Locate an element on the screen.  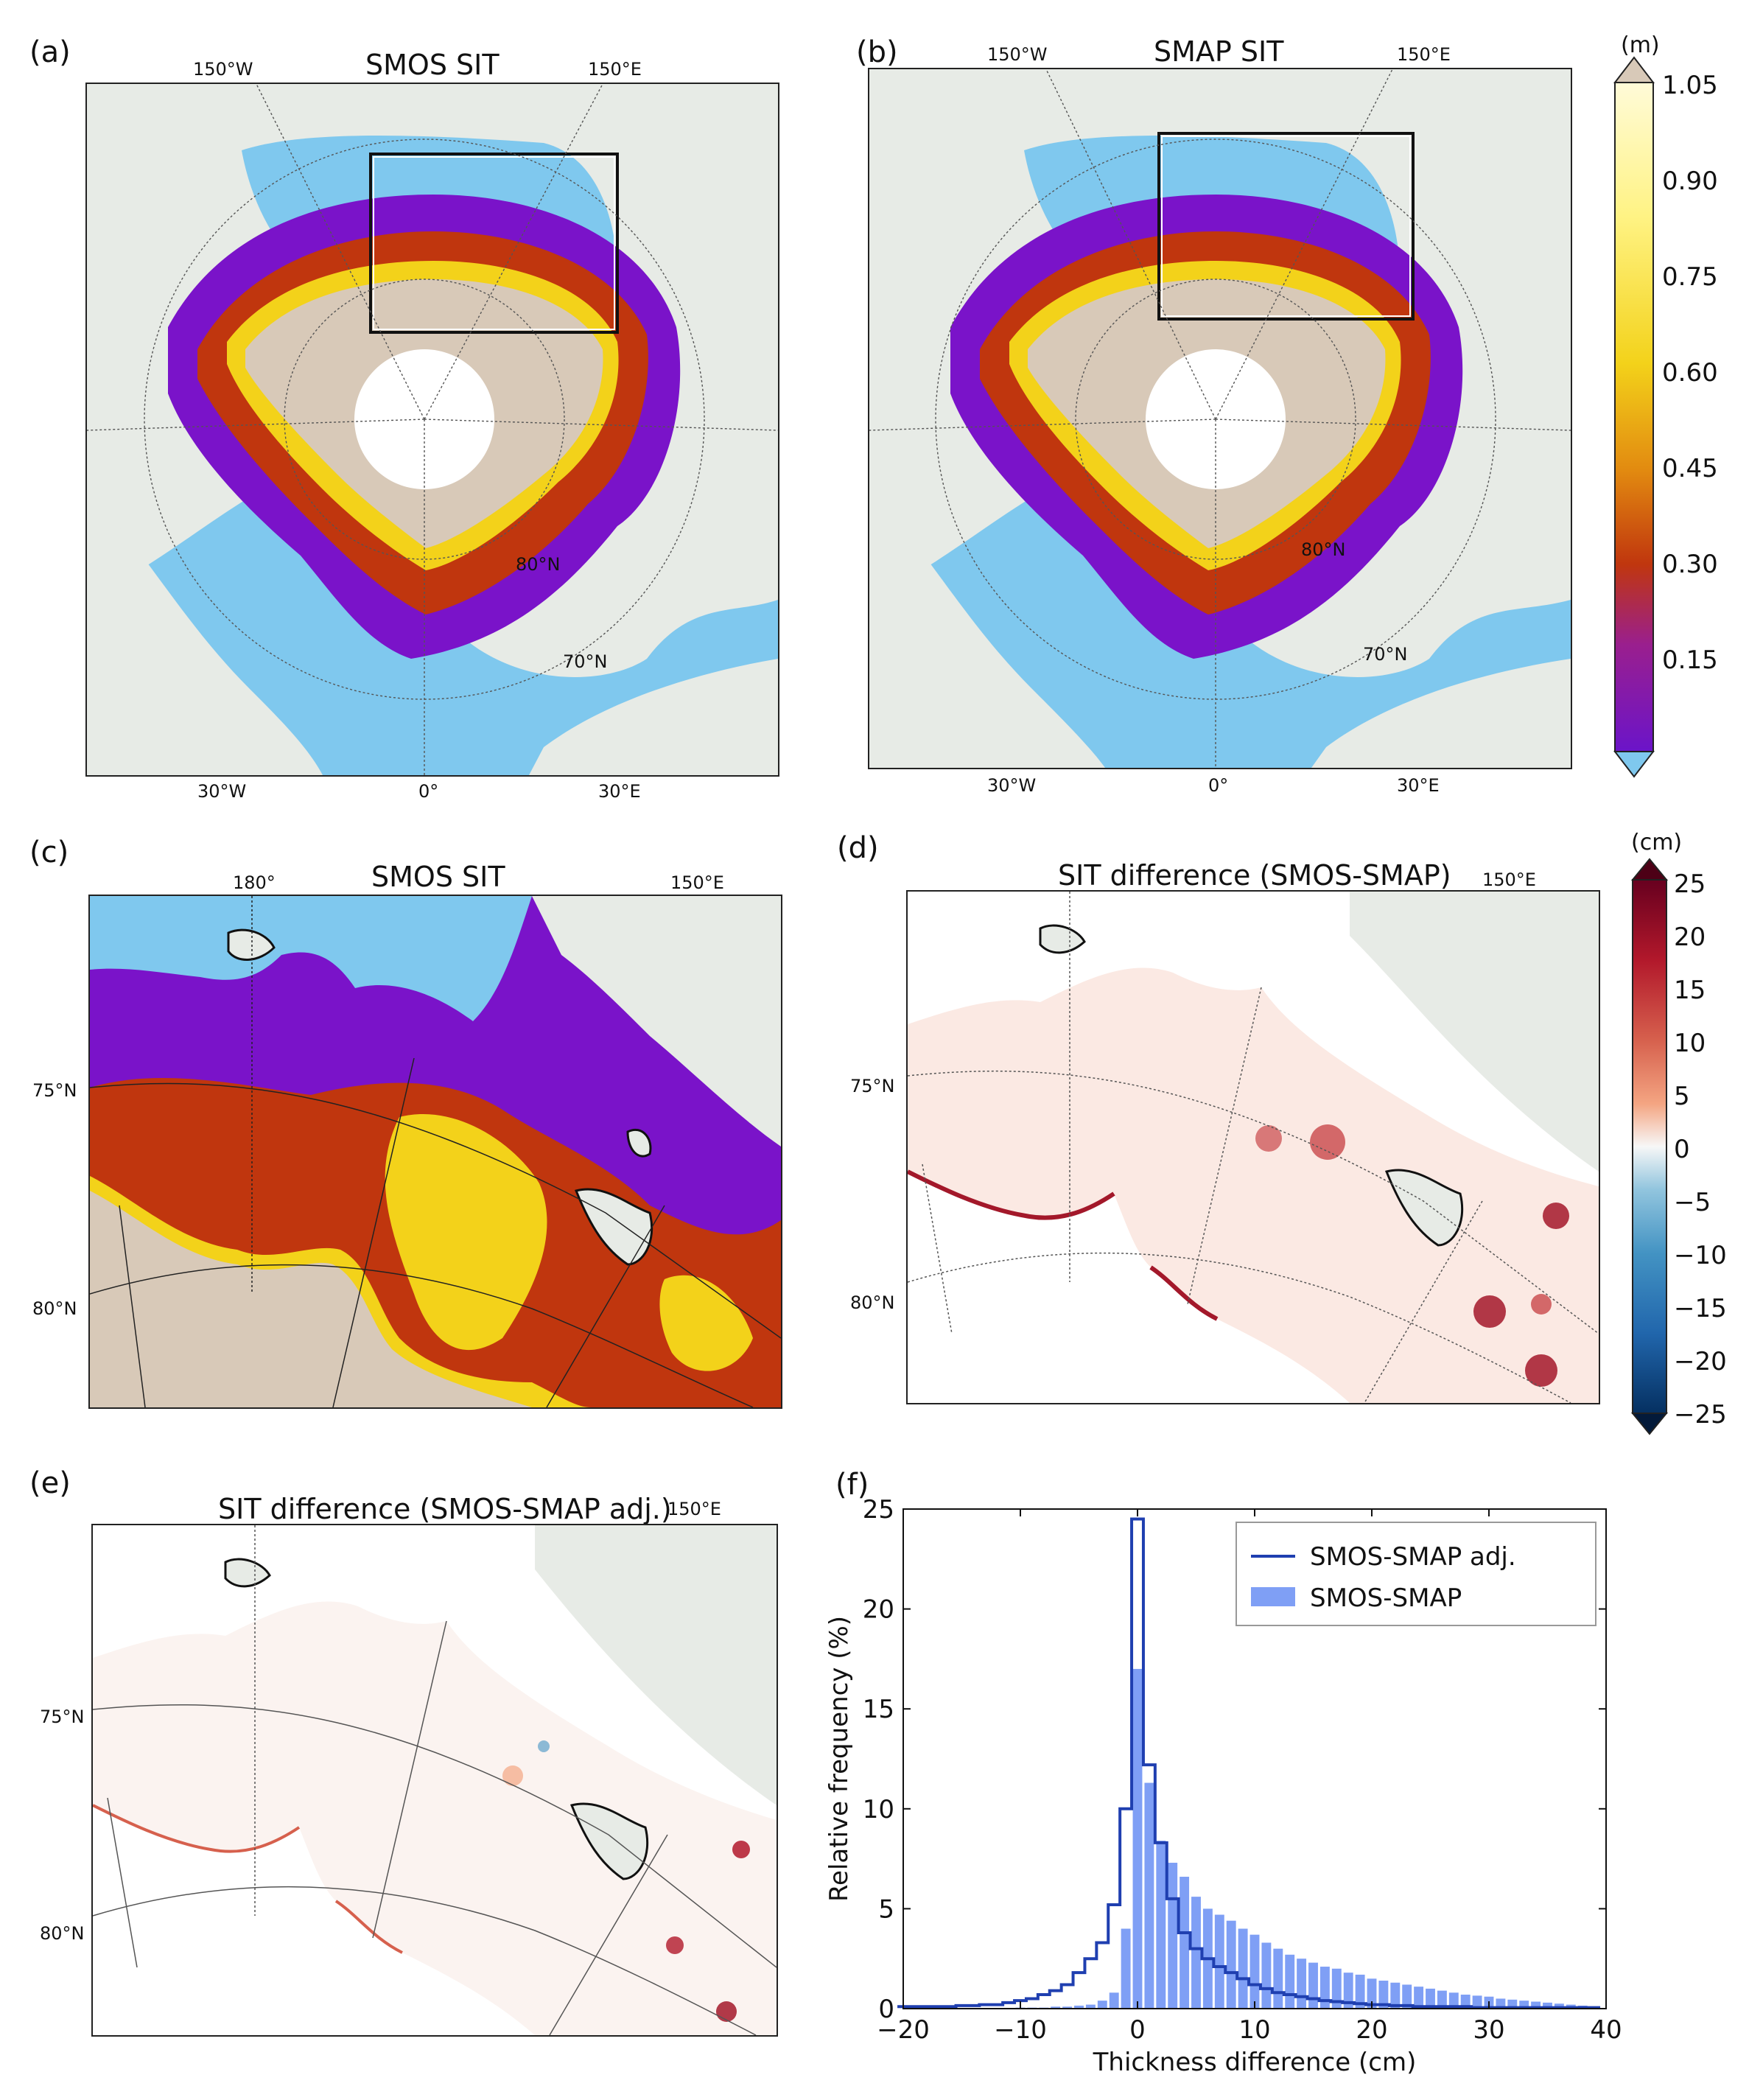
panel-a-arctic-map is located at coordinates (432, 430).